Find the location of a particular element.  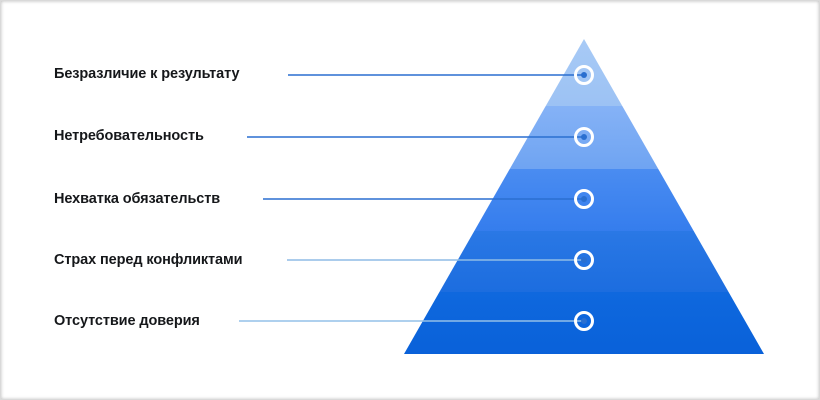

level-label-3: Нехватка обязательств is located at coordinates (137, 198).